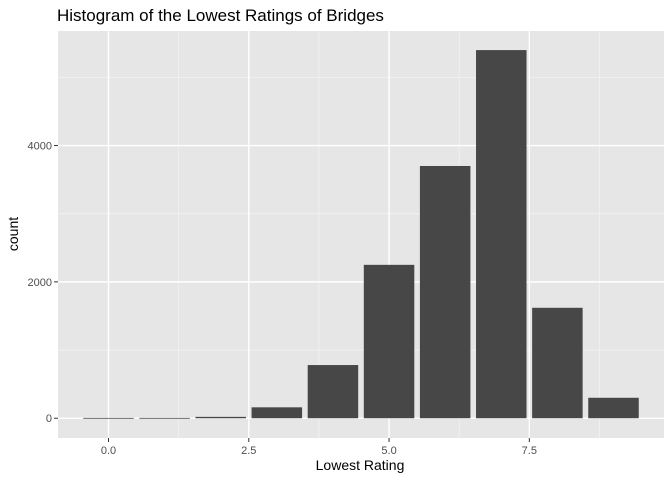  I want to click on y-axis: 0 2000 4000, so click(43, 283).